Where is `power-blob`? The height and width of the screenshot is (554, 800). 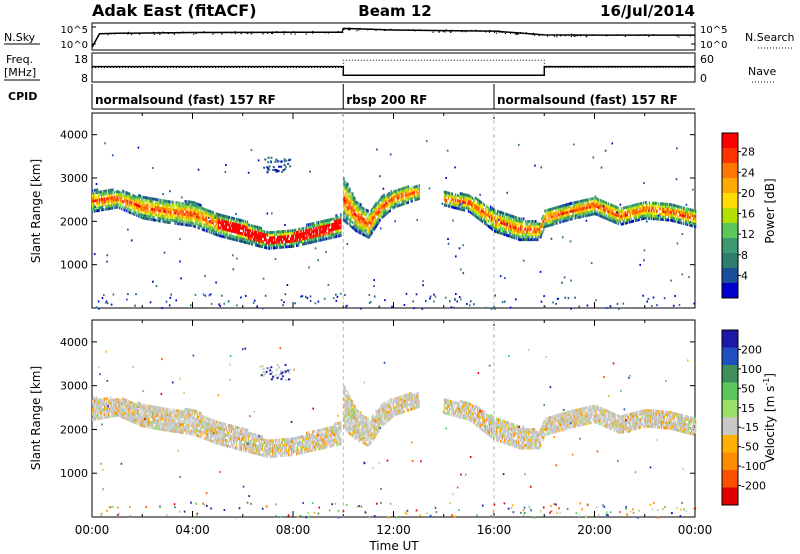
power-blob is located at coordinates (290, 159).